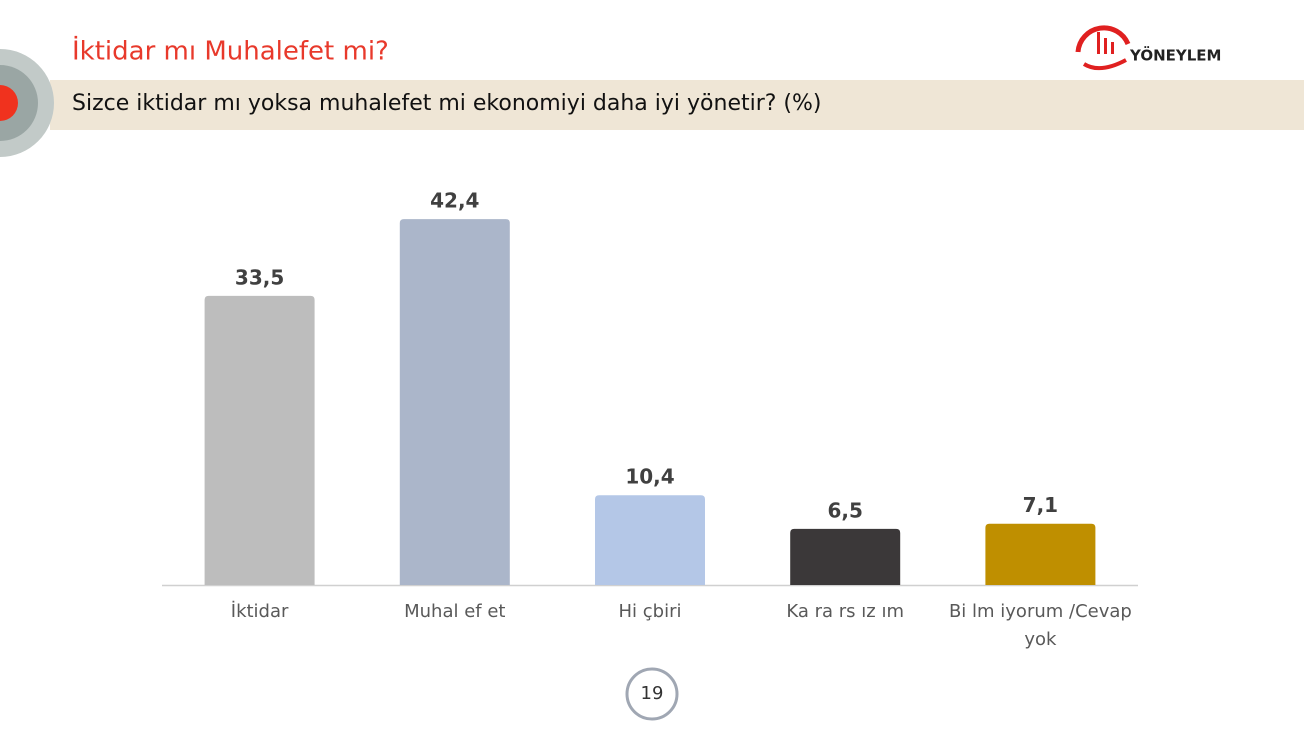 Image resolution: width=1304 pixels, height=737 pixels. I want to click on x-tick-label: Muhal ef et, so click(455, 611).